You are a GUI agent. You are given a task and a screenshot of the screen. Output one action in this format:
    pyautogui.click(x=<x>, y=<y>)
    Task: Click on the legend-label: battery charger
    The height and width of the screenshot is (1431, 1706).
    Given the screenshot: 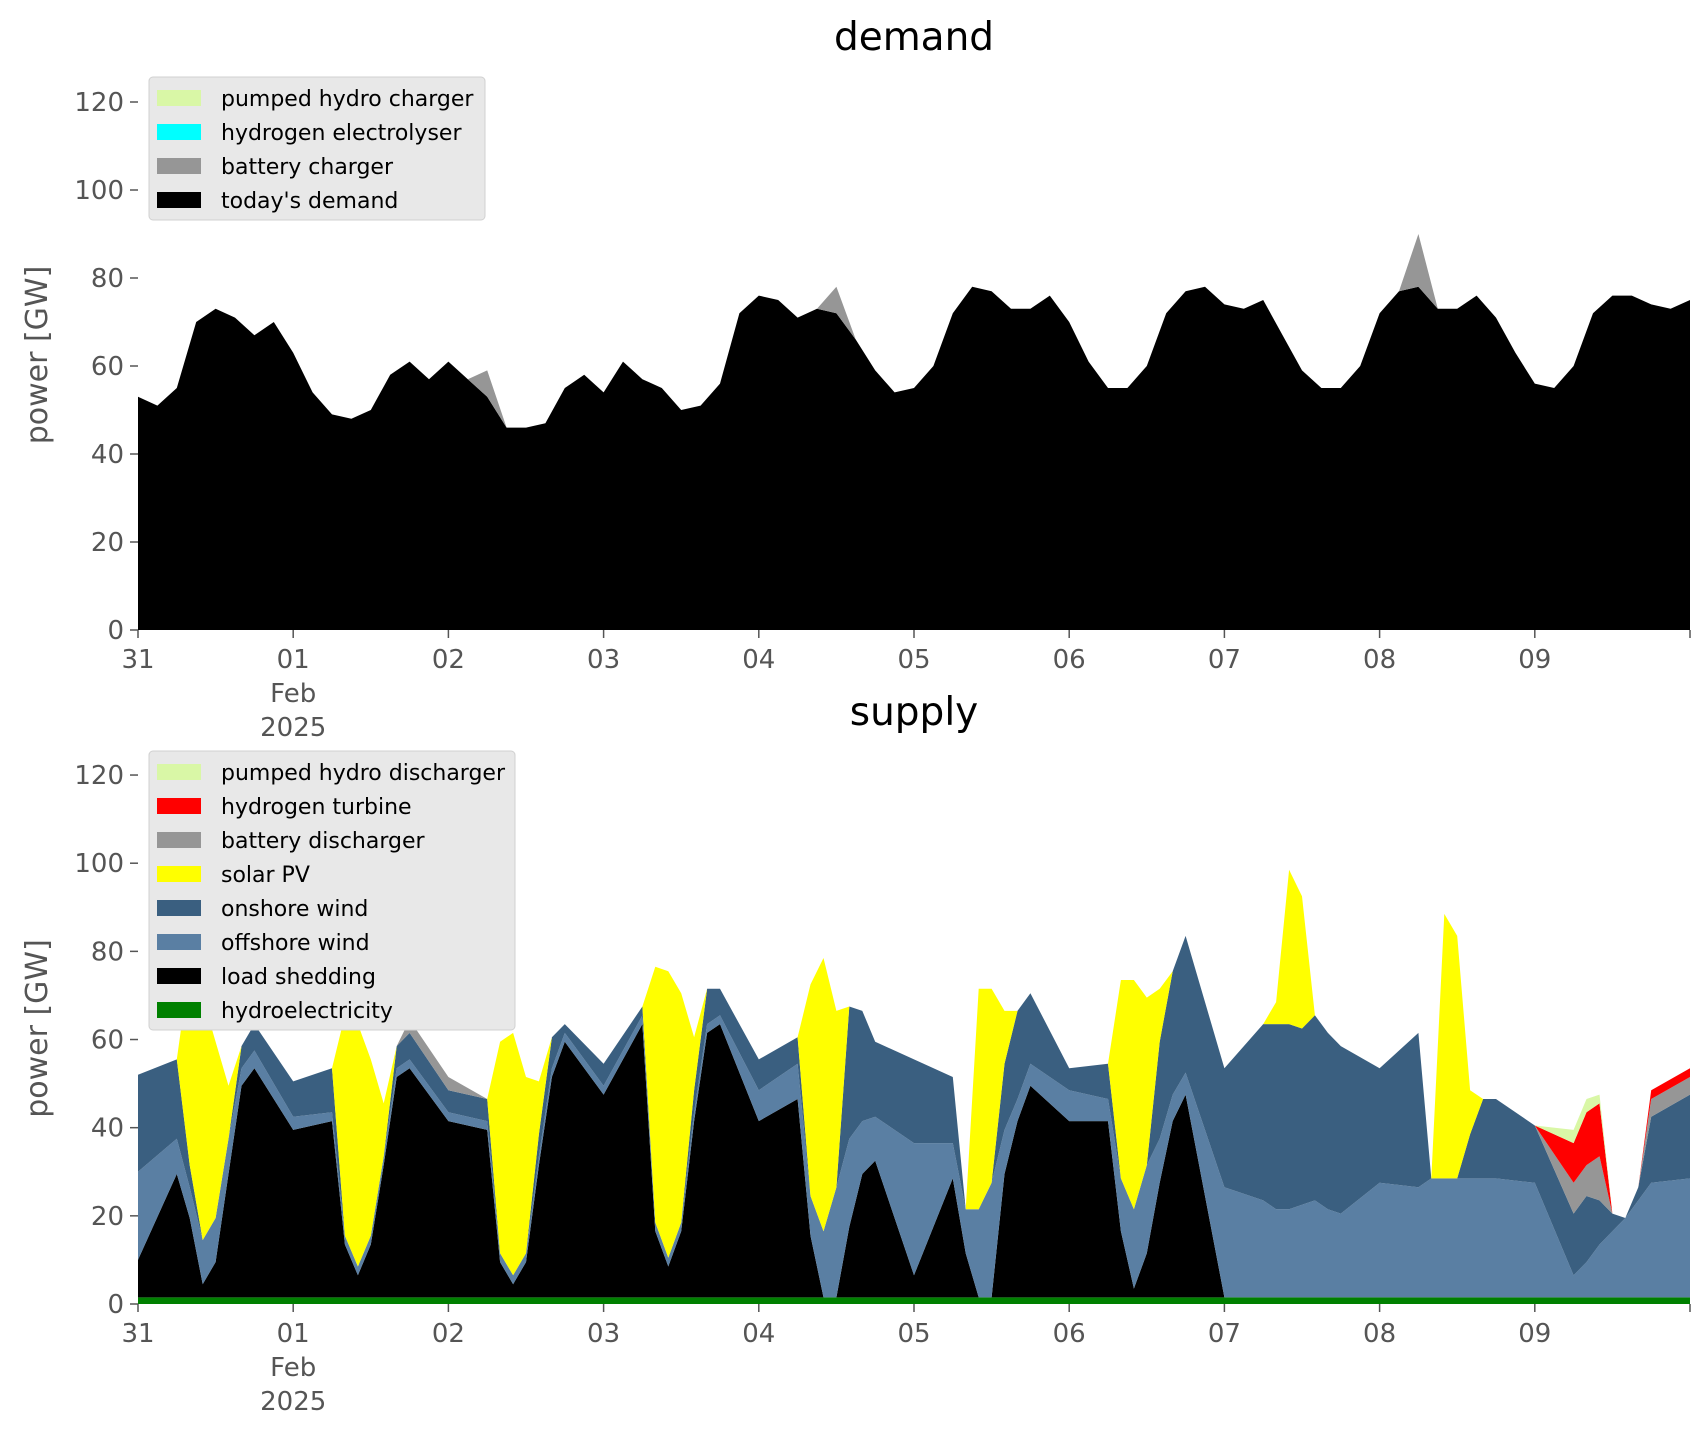 What is the action you would take?
    pyautogui.click(x=307, y=167)
    